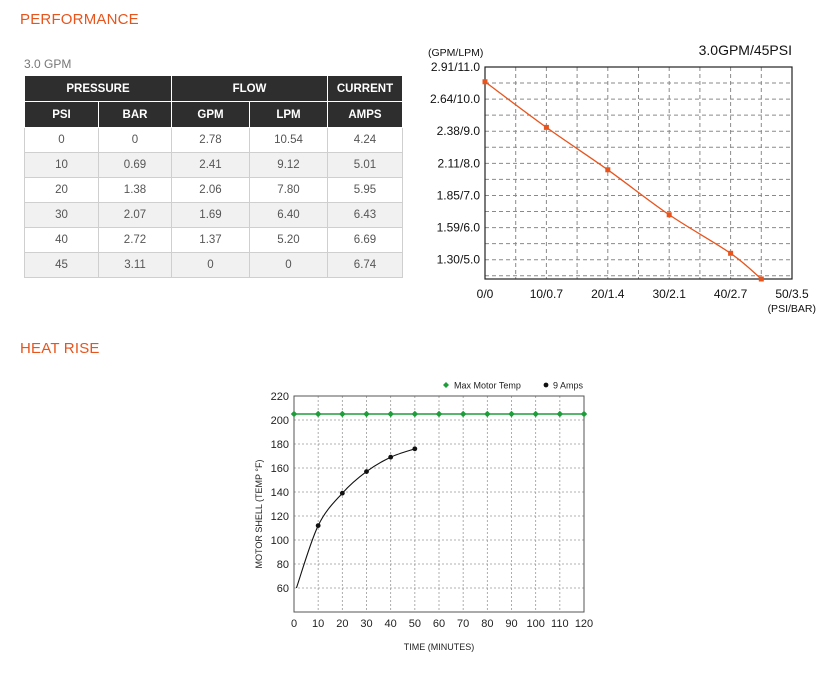 Image resolution: width=840 pixels, height=673 pixels. I want to click on x-tick-label: 50/3.5, so click(792, 294).